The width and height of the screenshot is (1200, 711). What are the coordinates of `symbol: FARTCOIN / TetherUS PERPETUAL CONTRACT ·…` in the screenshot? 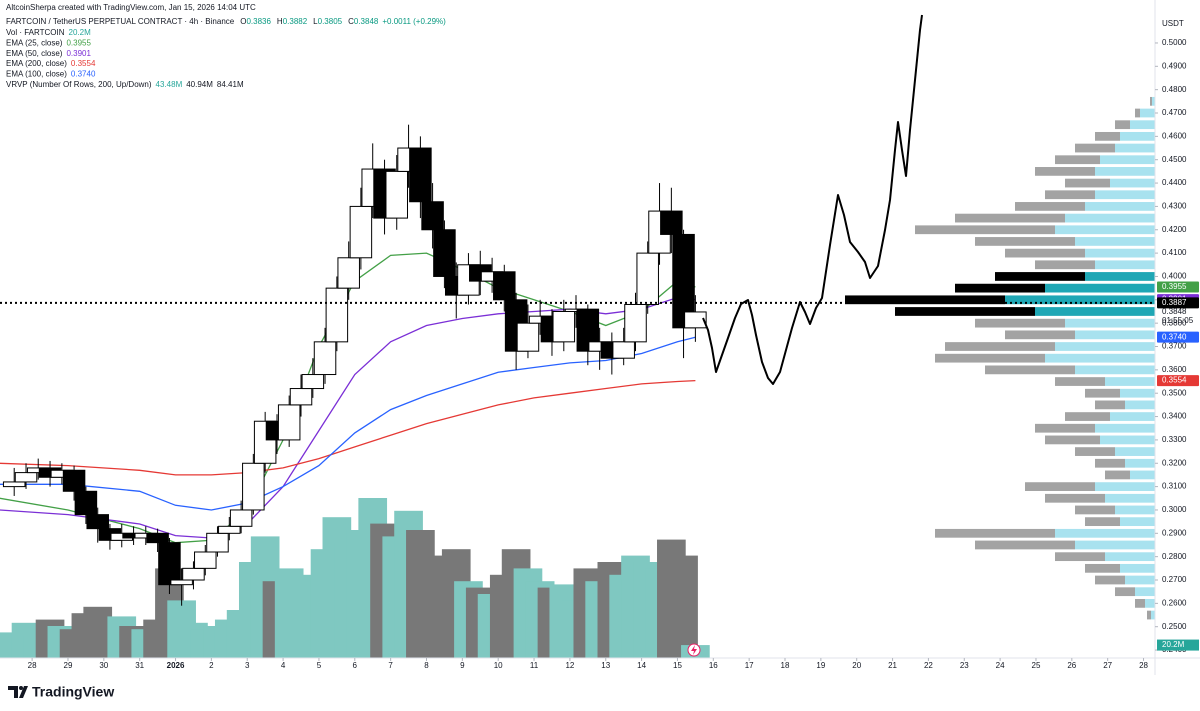 It's located at (120, 21).